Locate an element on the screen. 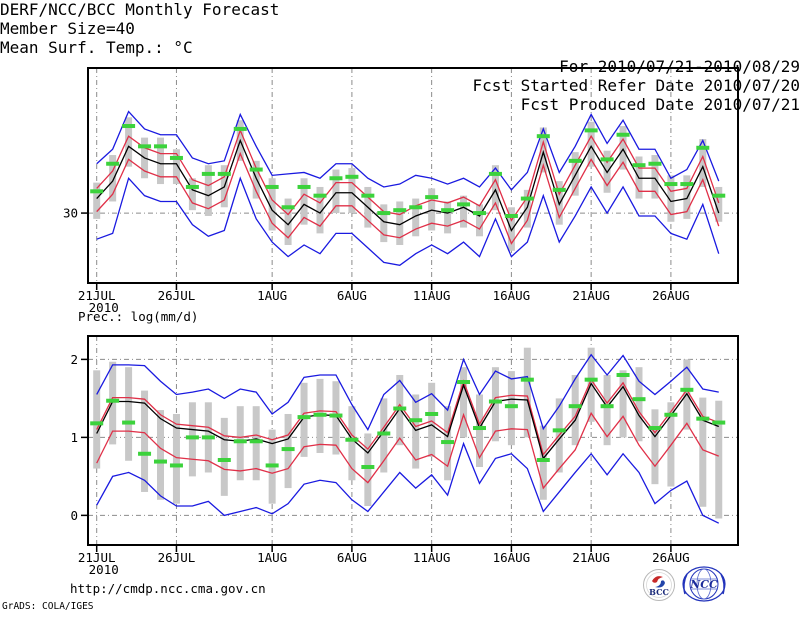  source-url: http://cmdp.ncc.cma.gov.cn is located at coordinates (168, 588).